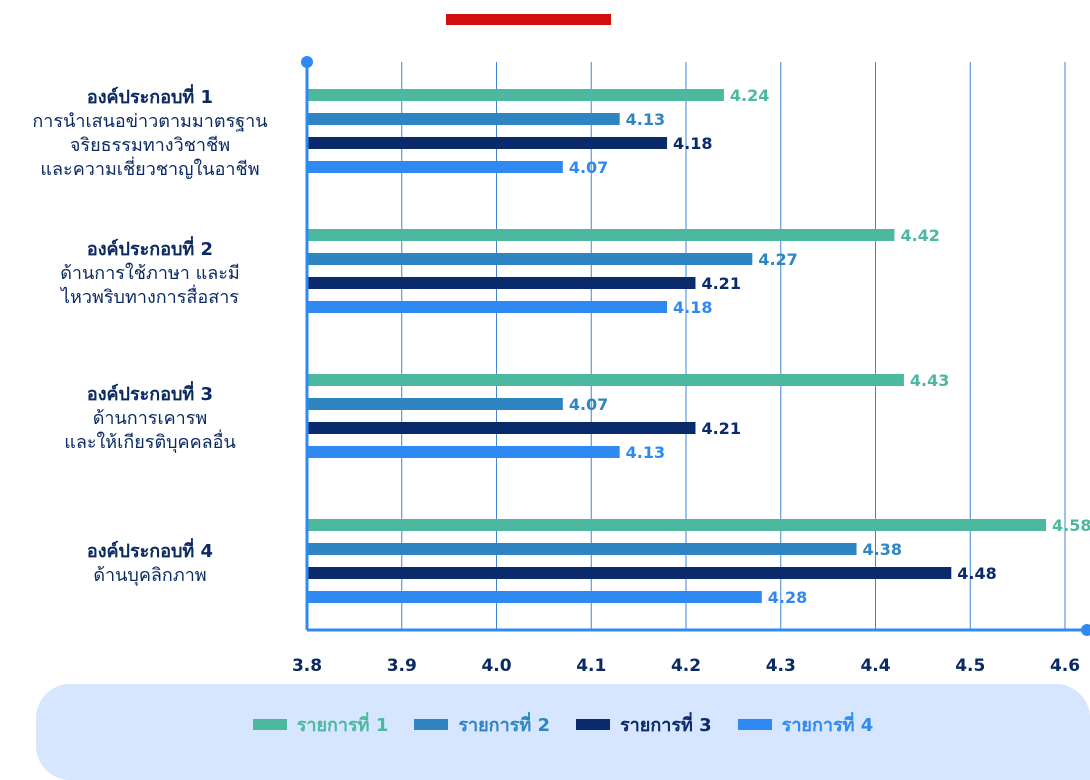  I want to click on x-tick-label: 4.6, so click(1065, 666).